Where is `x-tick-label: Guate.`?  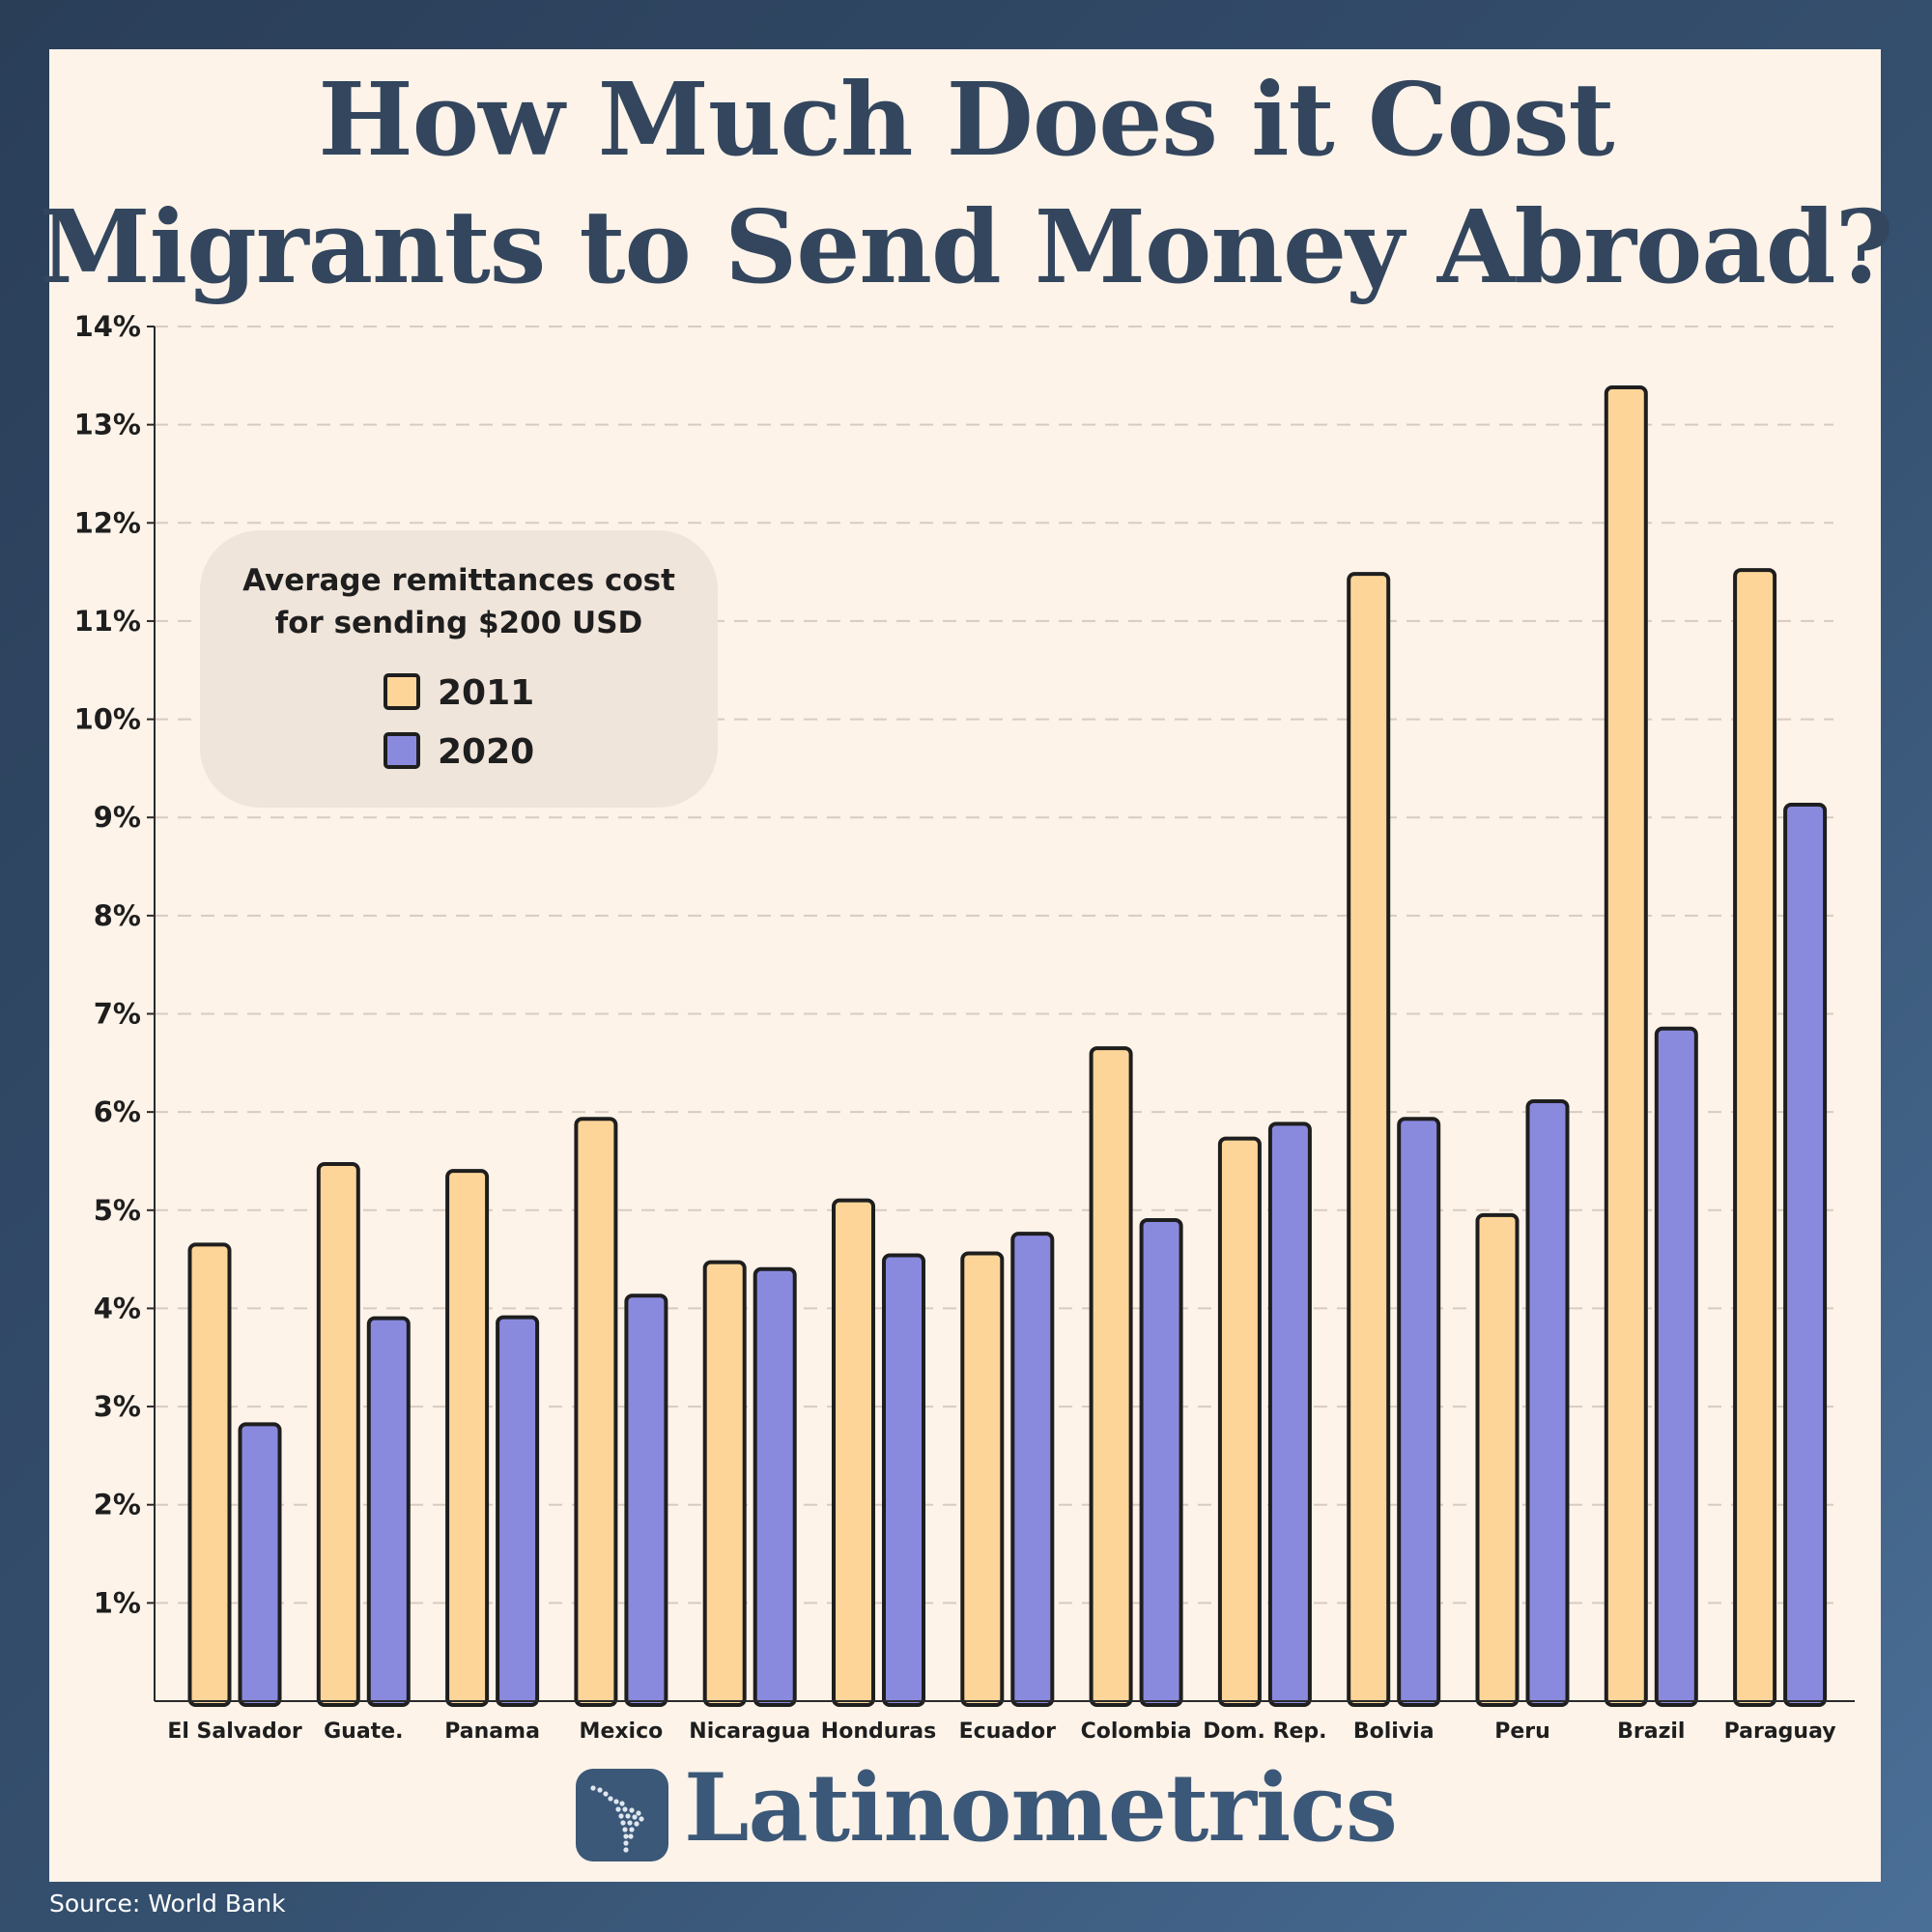 x-tick-label: Guate. is located at coordinates (363, 1731).